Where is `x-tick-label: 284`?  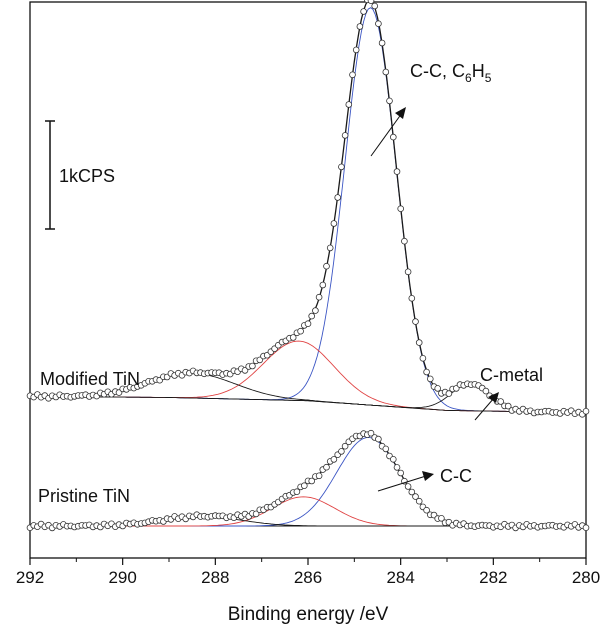
x-tick-label: 284 is located at coordinates (400, 577).